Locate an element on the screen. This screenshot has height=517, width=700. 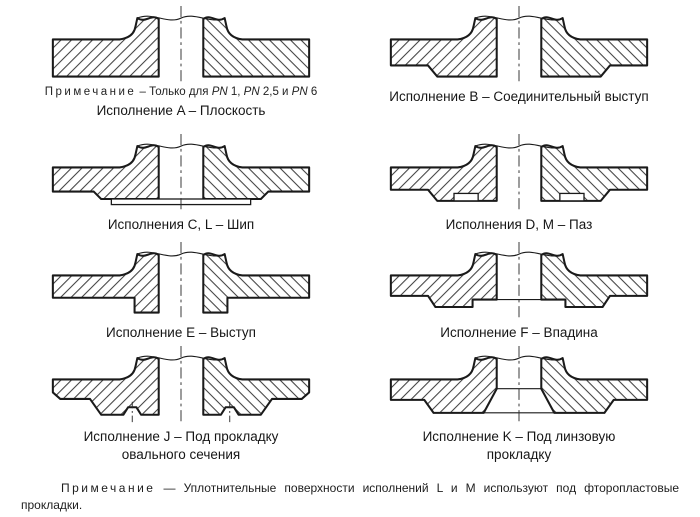
figure-note-part: Примечание is located at coordinates (90, 92).